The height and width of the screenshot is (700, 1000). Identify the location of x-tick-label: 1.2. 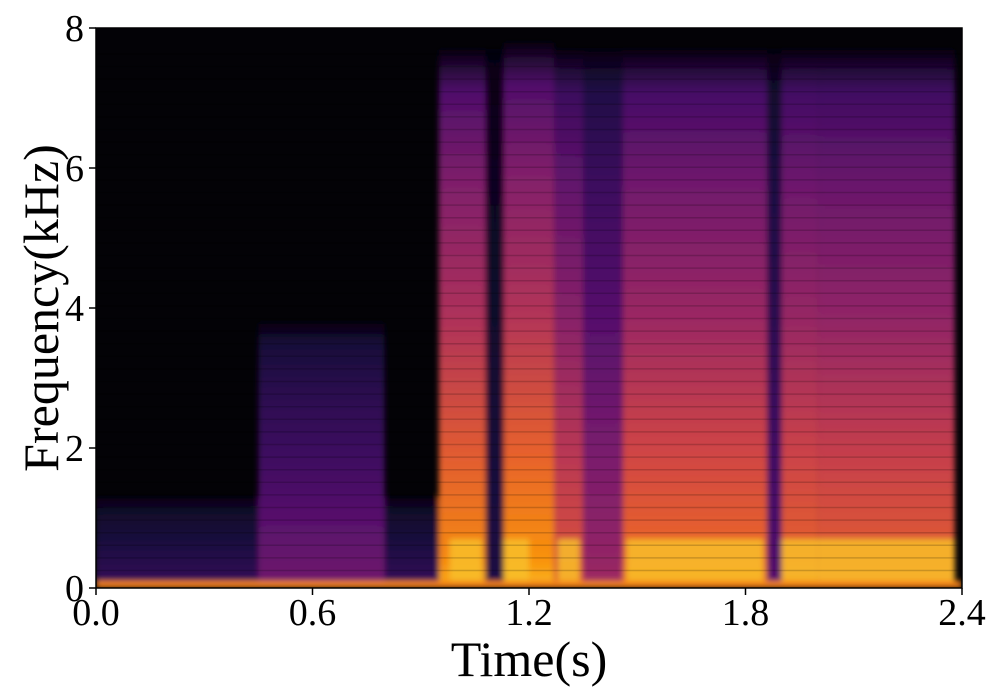
(529, 613).